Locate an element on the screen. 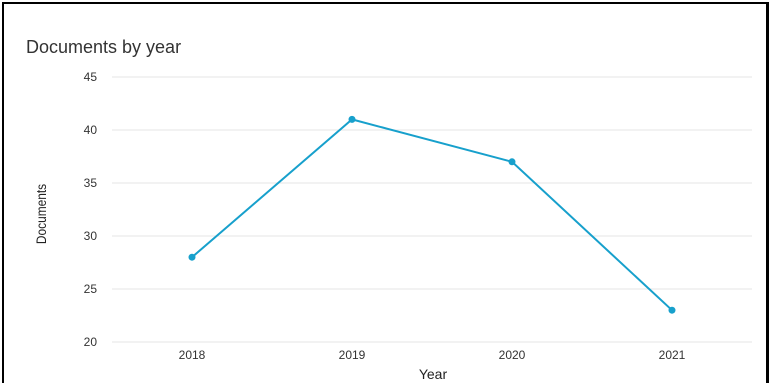  data-point-2019 is located at coordinates (352, 119).